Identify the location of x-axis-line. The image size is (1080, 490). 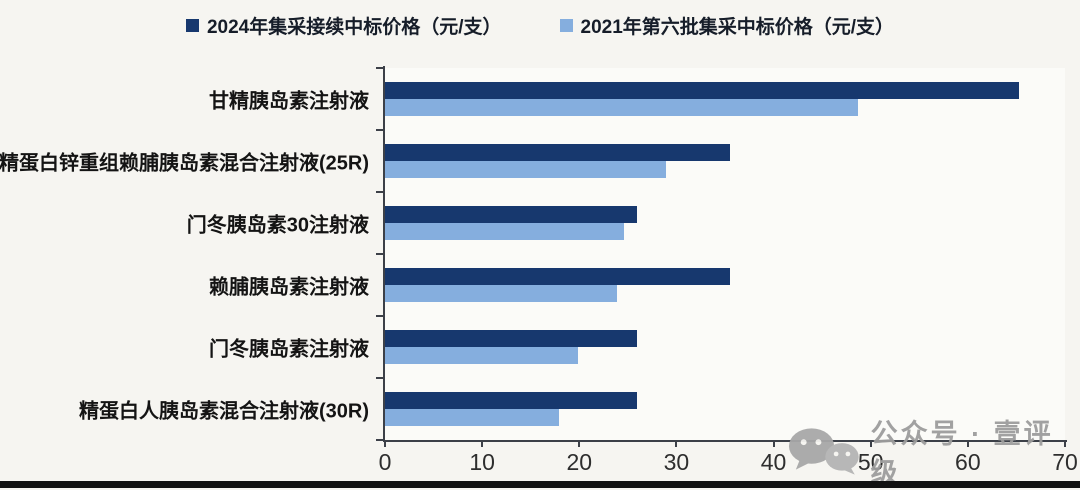
(725, 441).